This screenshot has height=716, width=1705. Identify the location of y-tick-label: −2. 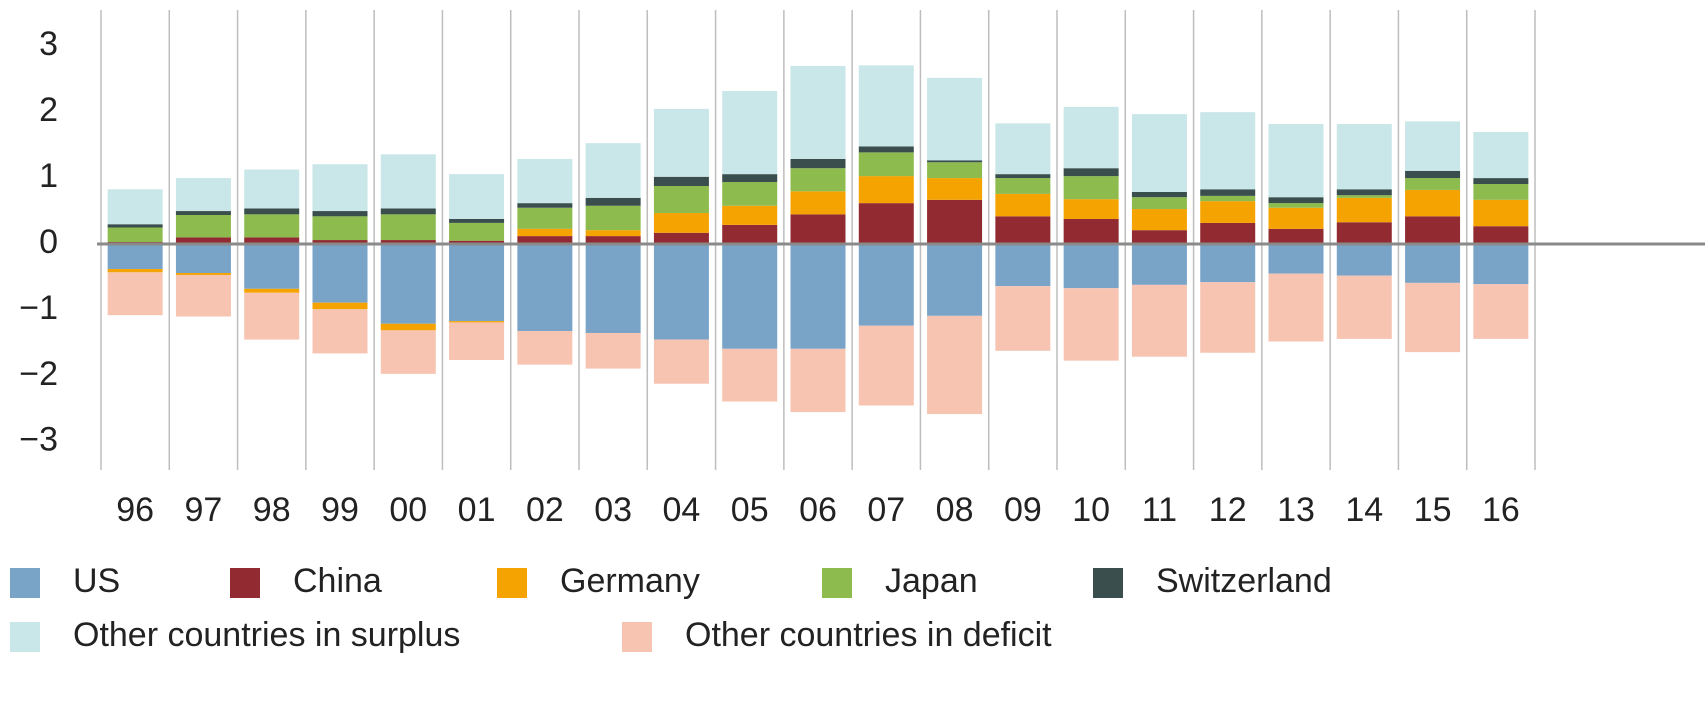
(38, 374).